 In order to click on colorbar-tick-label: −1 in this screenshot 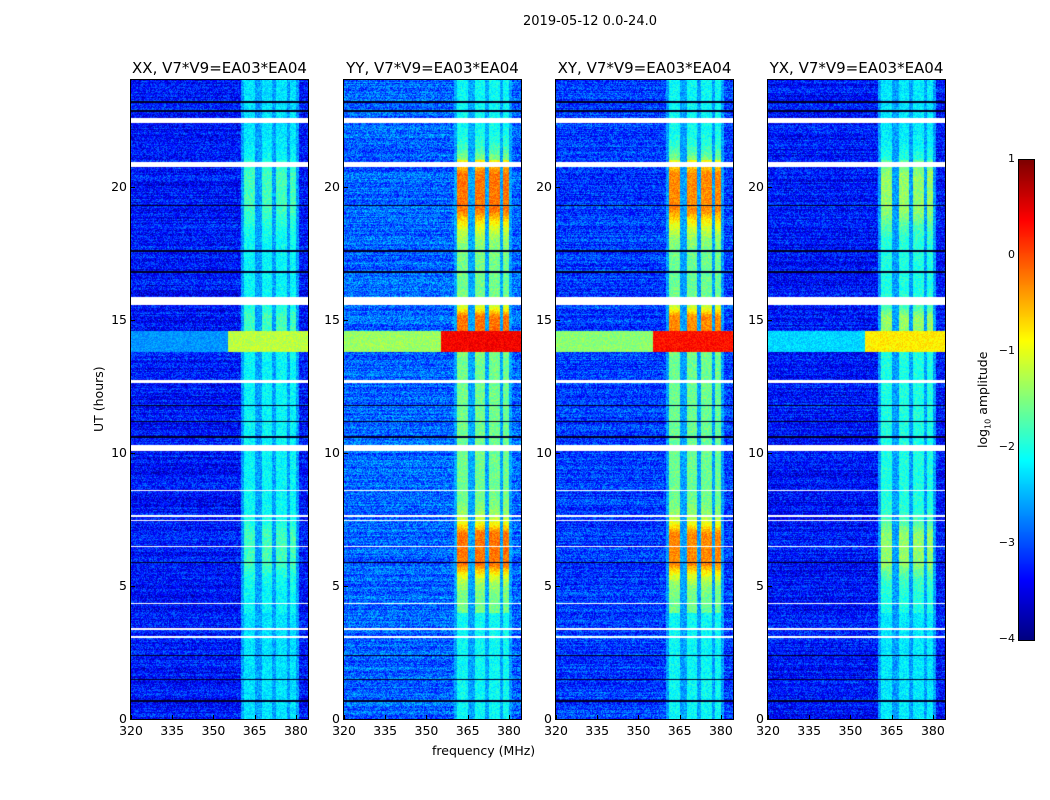, I will do `click(1006, 350)`.